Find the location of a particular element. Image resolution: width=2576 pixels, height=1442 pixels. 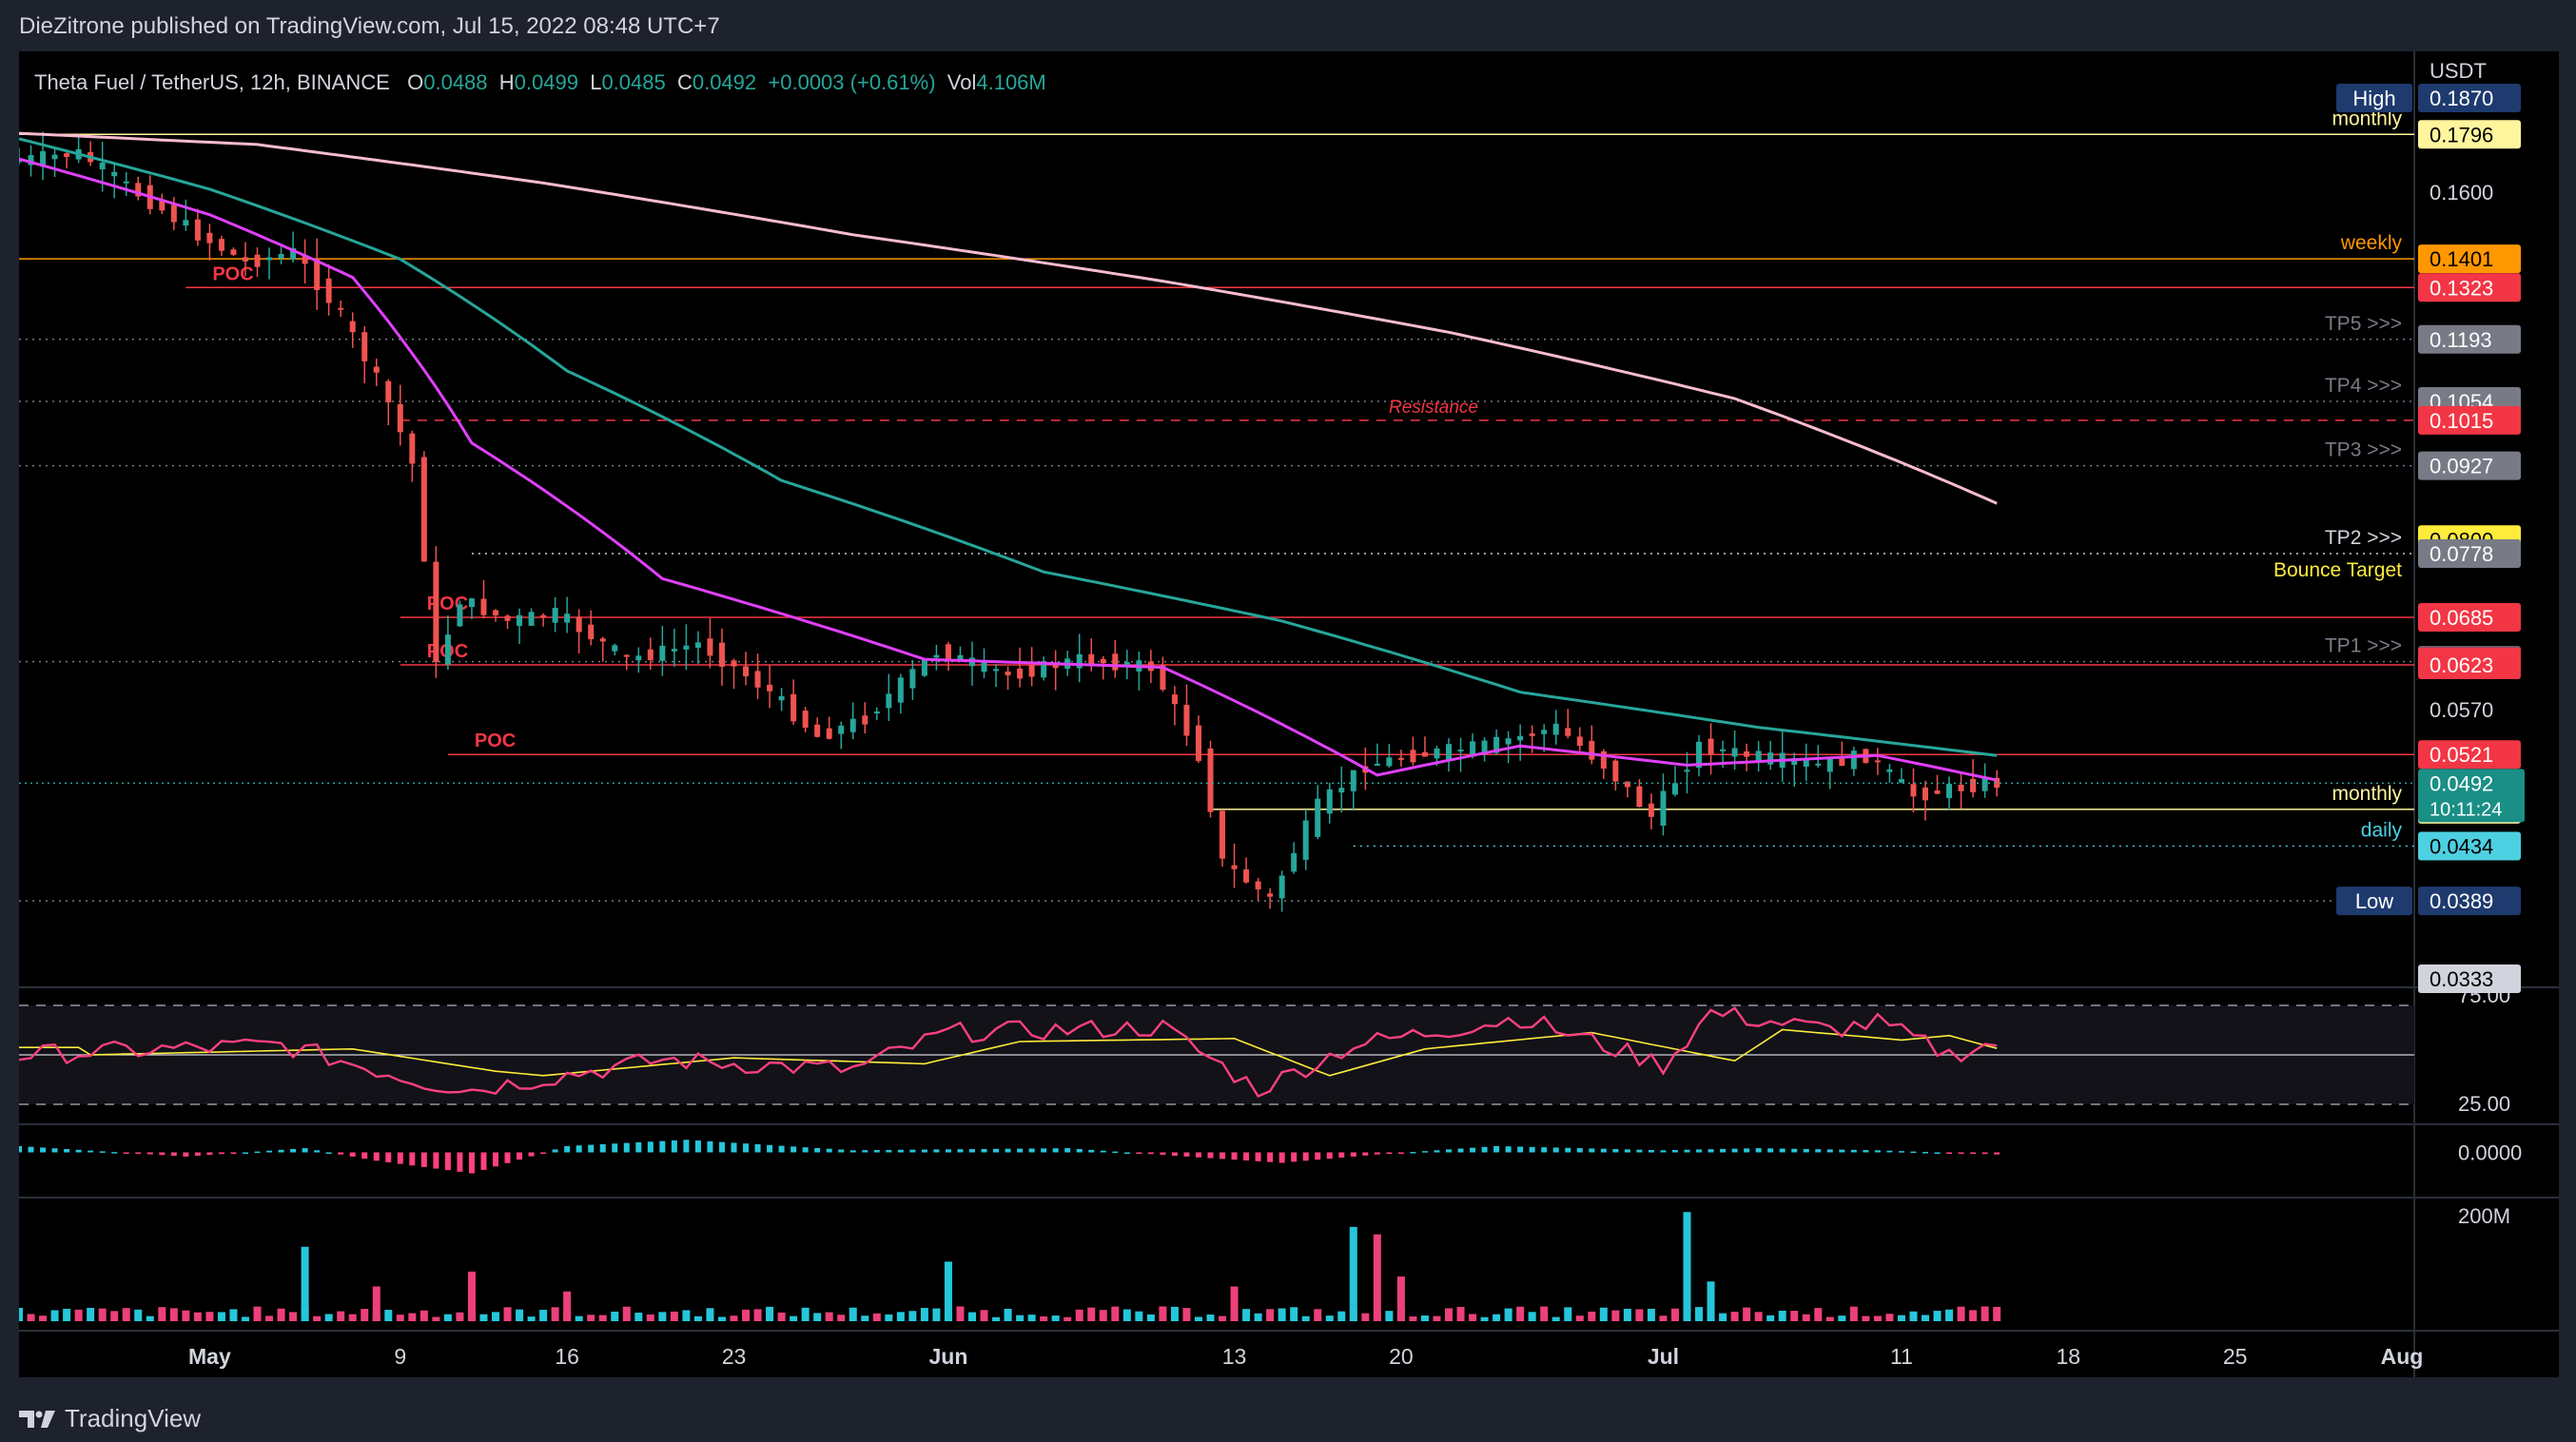

volume-tick-label: 200M is located at coordinates (2484, 1216).